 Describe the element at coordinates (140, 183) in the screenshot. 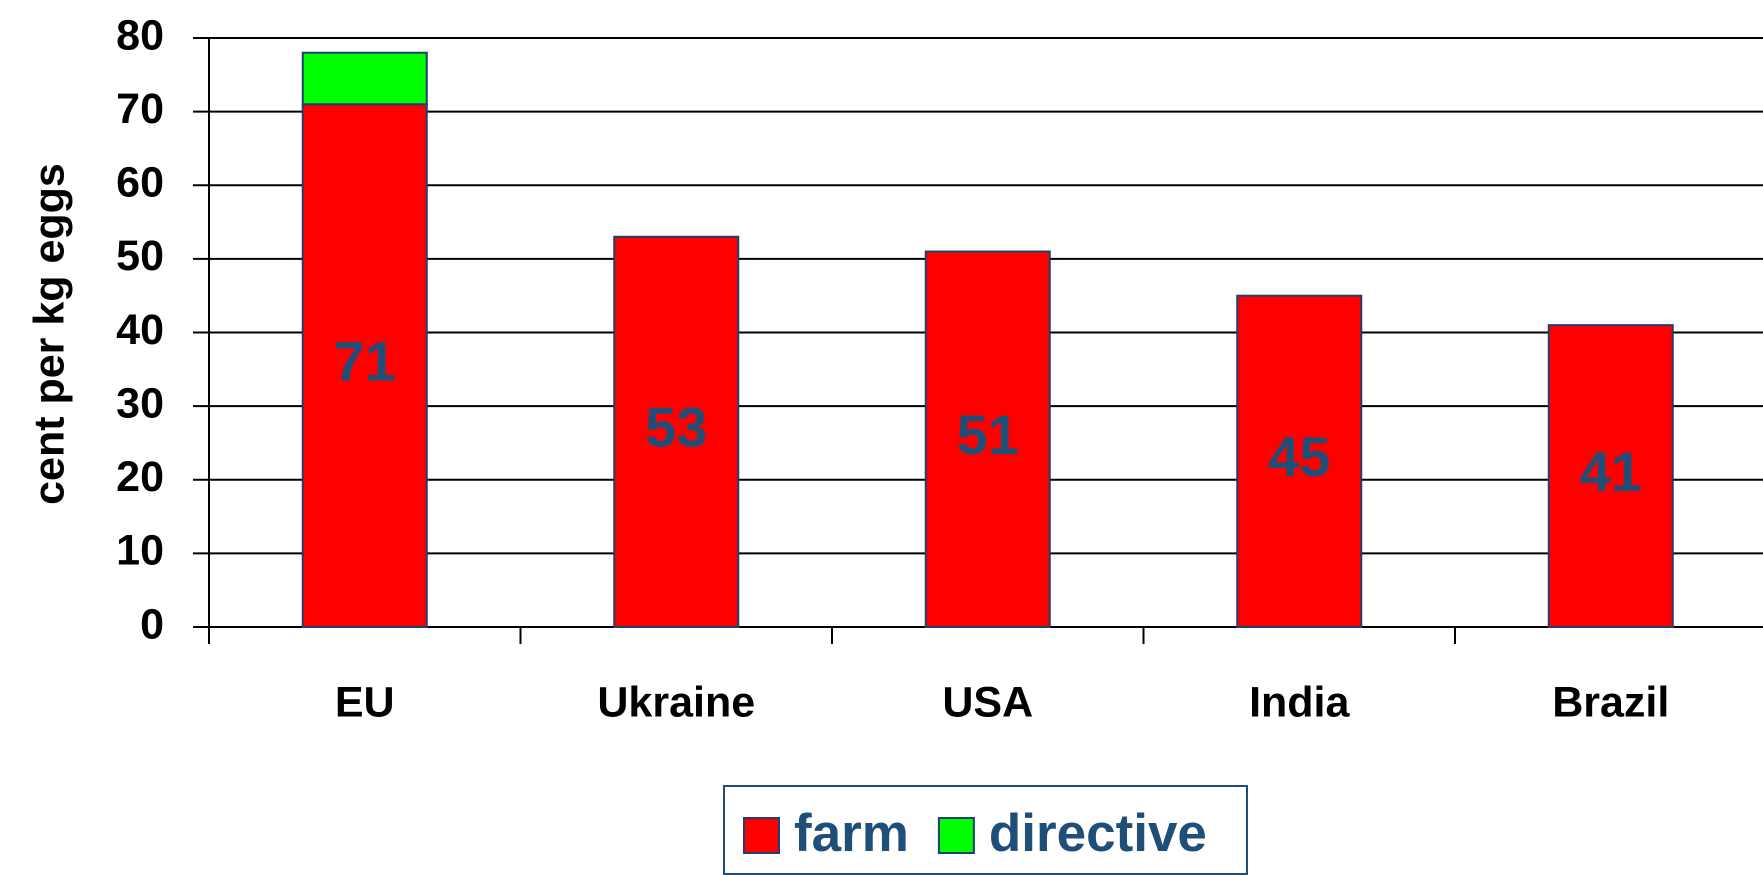

I see `y-tick-label: 60` at that location.